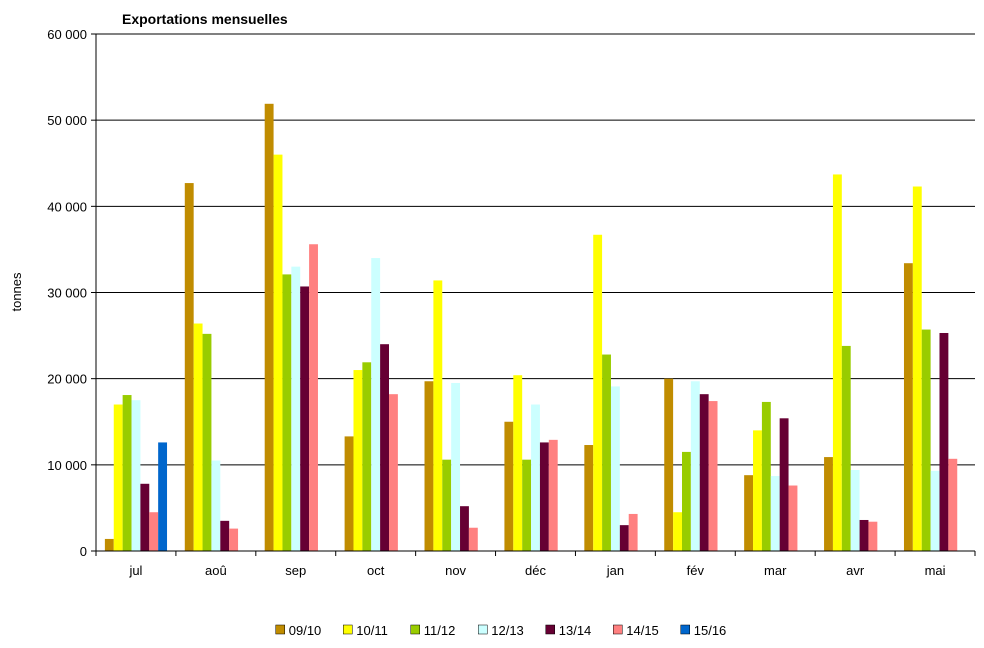  What do you see at coordinates (83, 551) in the screenshot?
I see `y-tick-label: 0` at bounding box center [83, 551].